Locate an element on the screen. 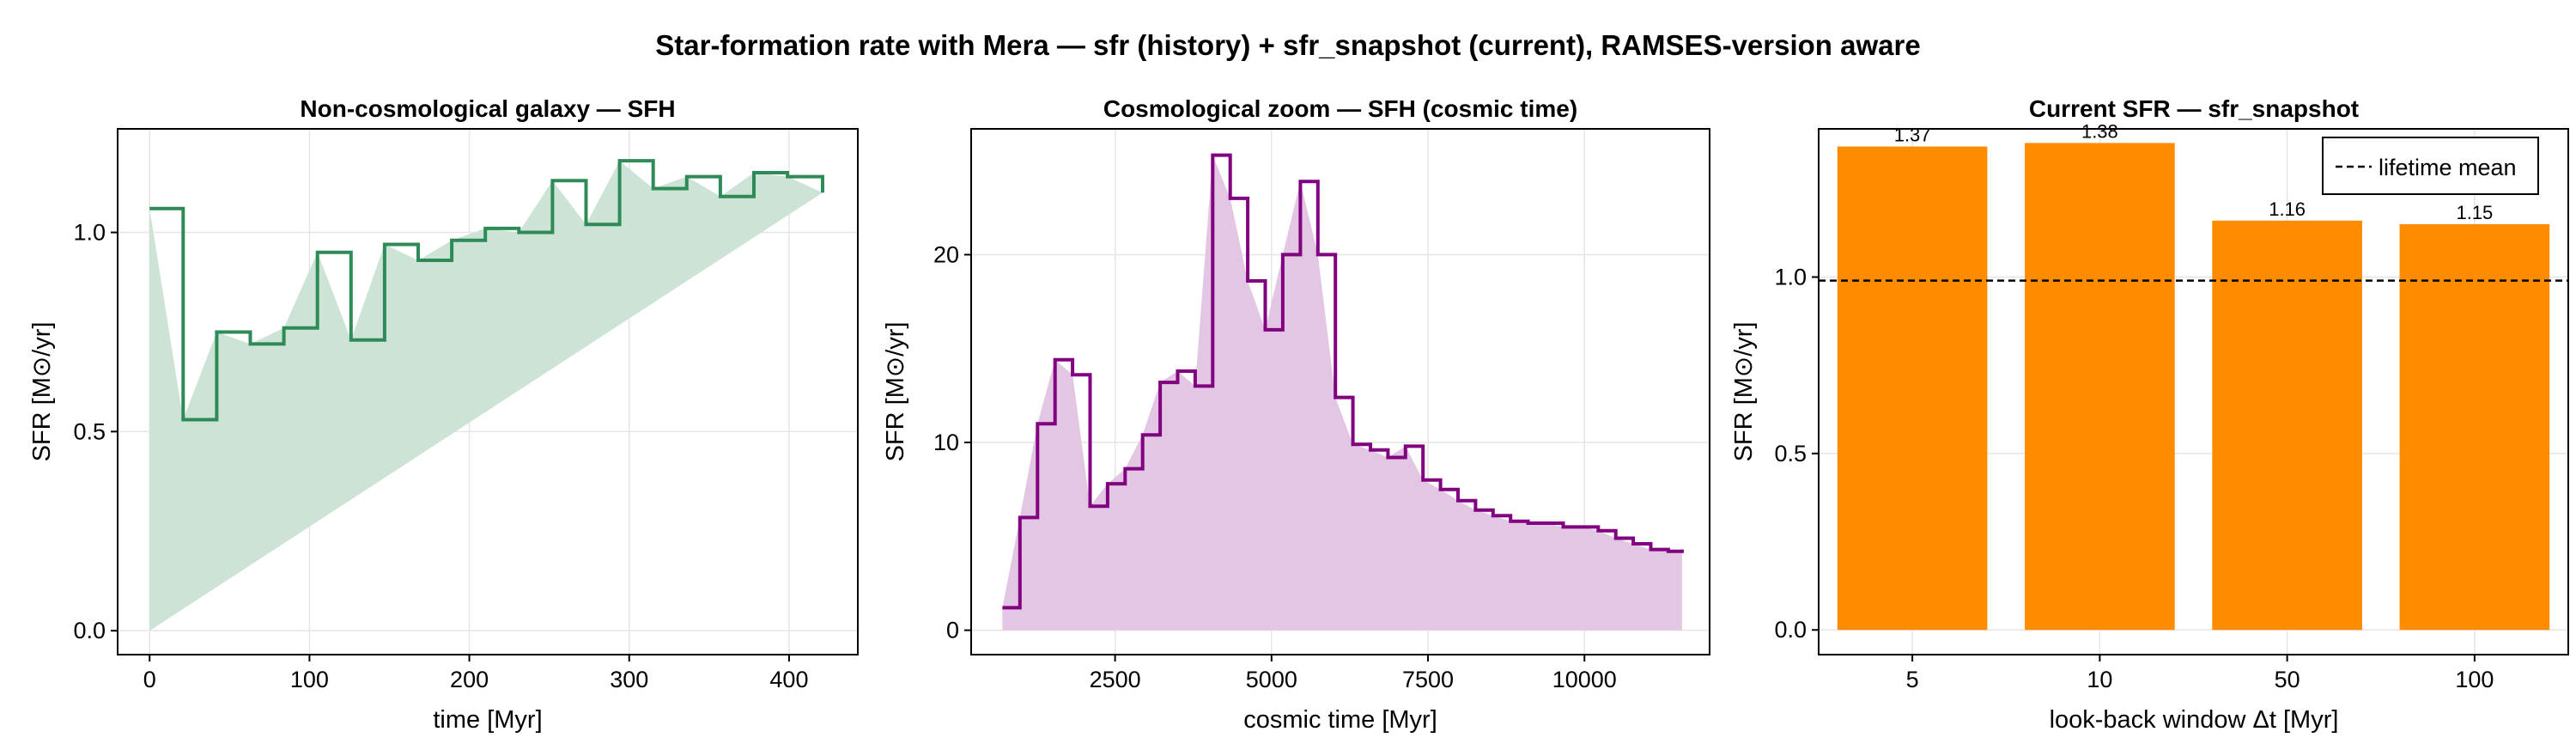 The image size is (2576, 756). x-tick-label: 7500 is located at coordinates (1428, 679).